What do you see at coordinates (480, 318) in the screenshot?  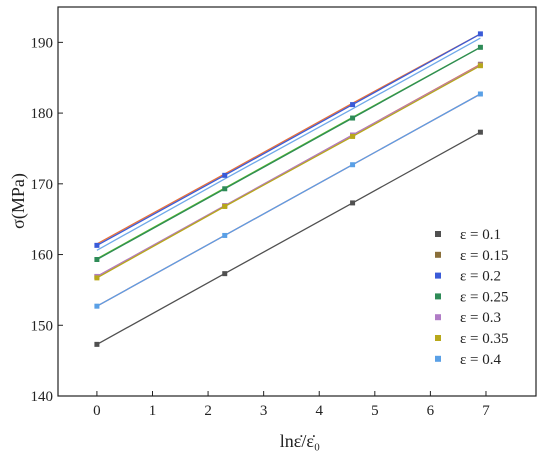 I see `legend-label: ε = 0.3` at bounding box center [480, 318].